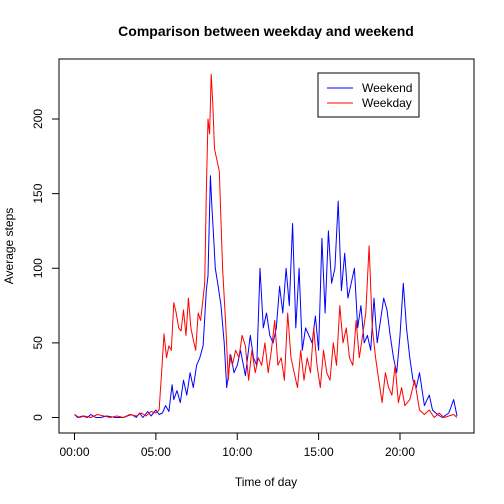 Image resolution: width=504 pixels, height=504 pixels. I want to click on y-axis: 0 50 100 150 200, so click(45, 265).